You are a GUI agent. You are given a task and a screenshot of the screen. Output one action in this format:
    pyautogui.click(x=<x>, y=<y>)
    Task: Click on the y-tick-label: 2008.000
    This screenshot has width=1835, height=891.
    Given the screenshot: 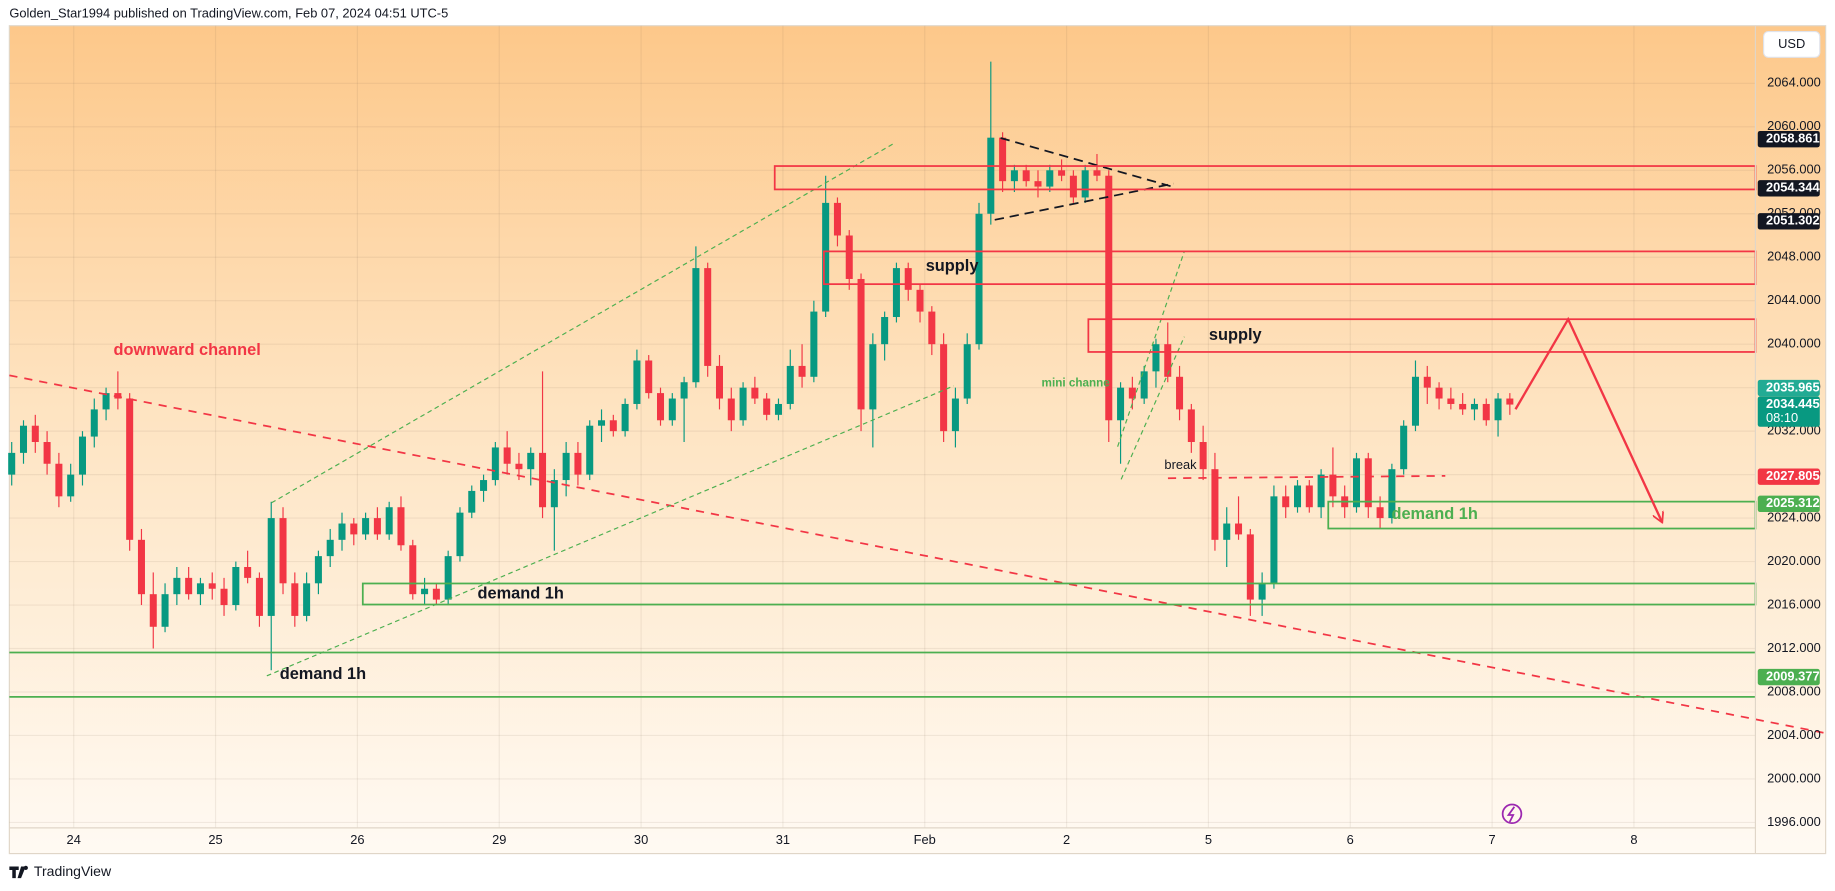 What is the action you would take?
    pyautogui.click(x=1794, y=690)
    